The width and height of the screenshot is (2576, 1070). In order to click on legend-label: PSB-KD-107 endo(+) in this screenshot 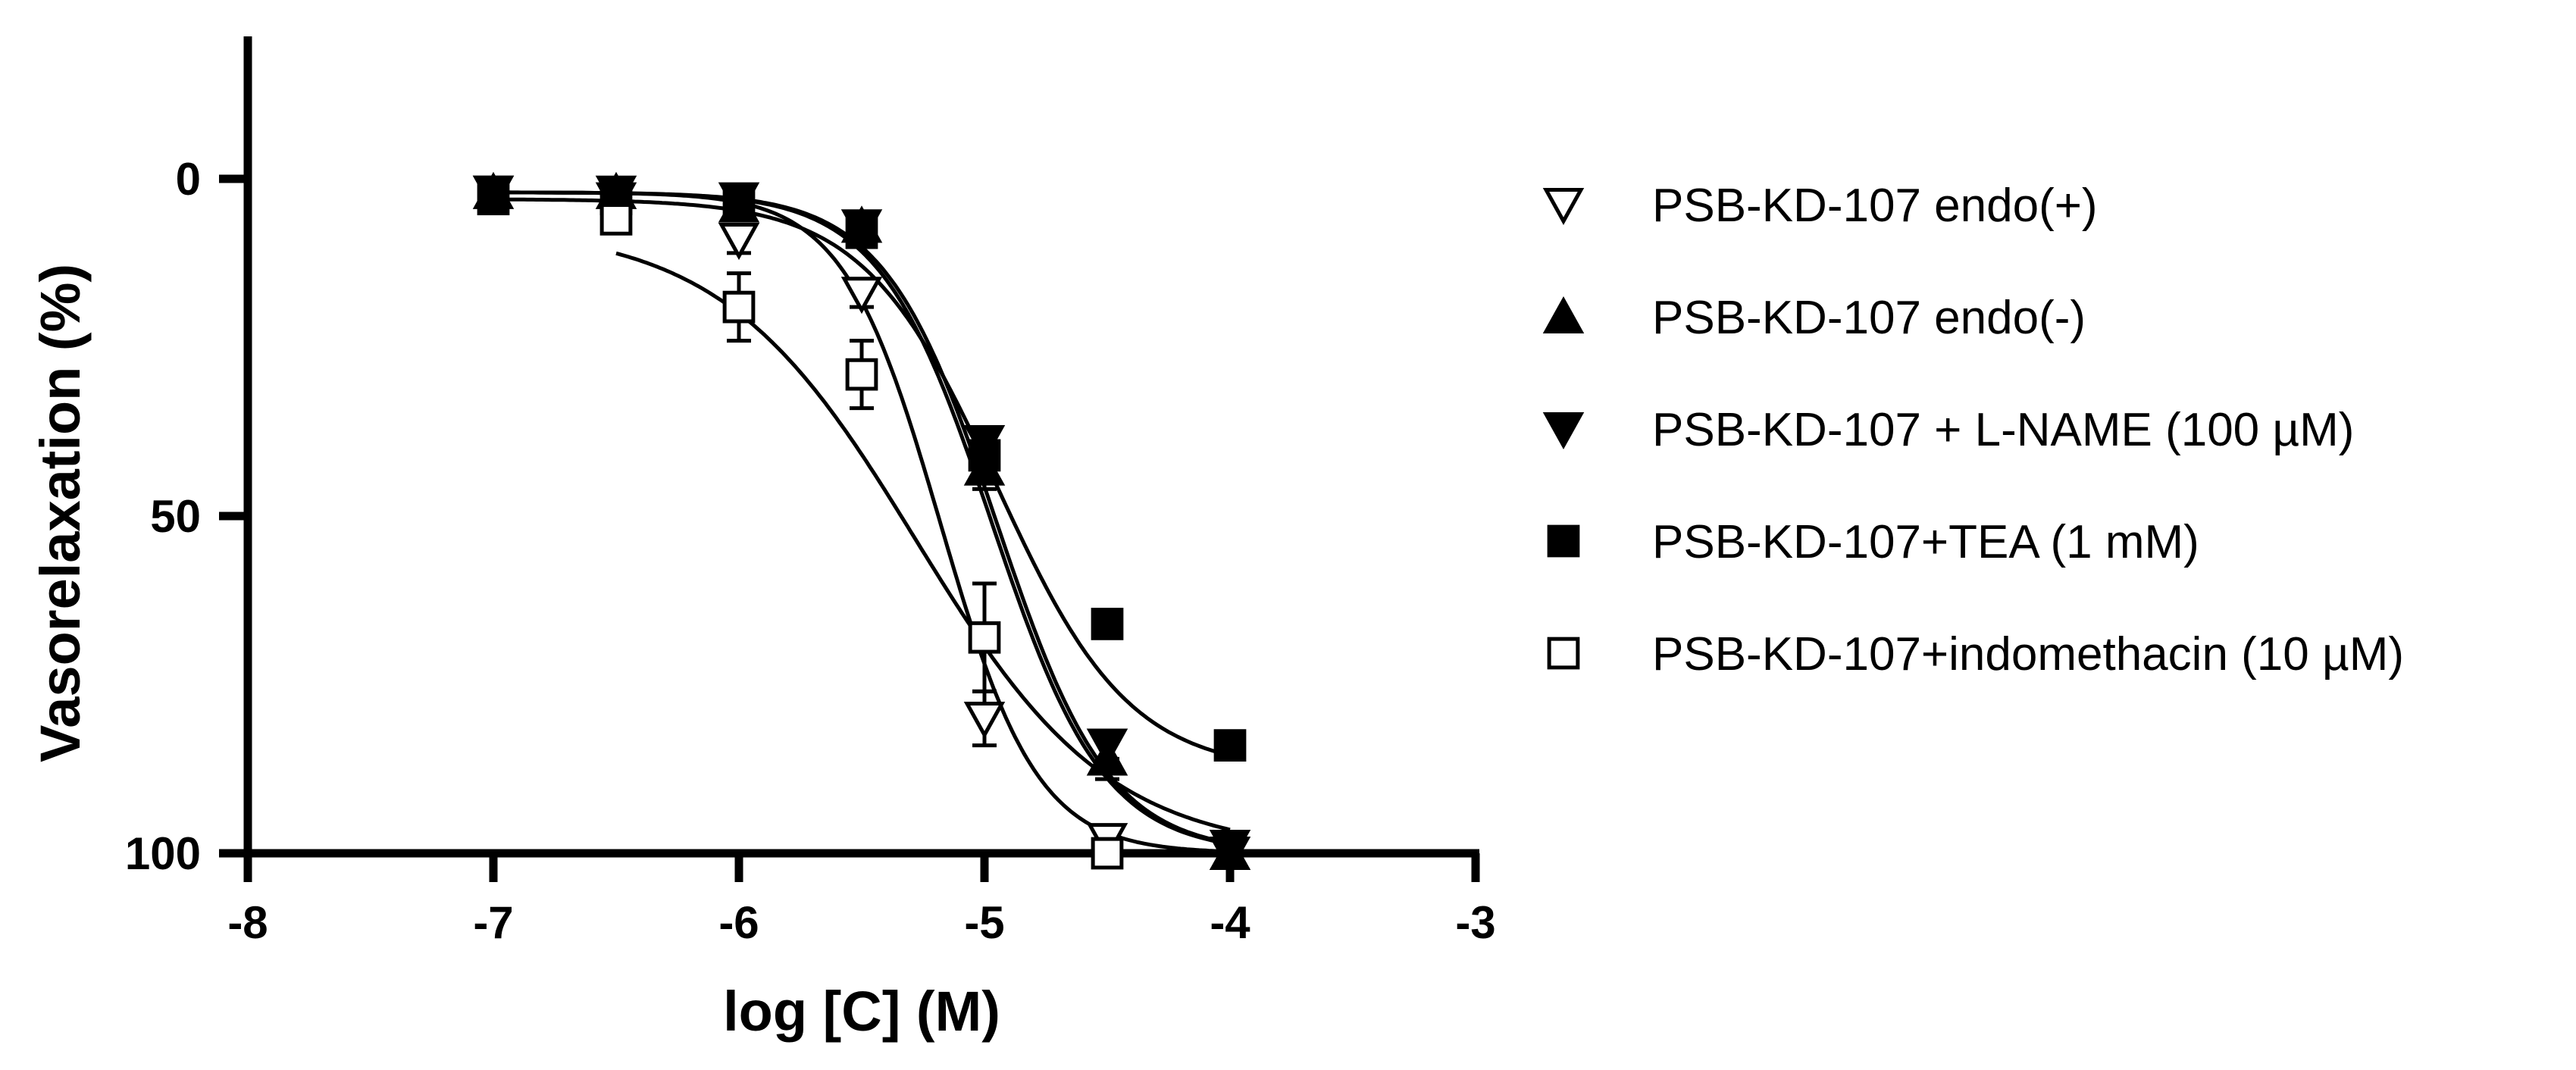, I will do `click(1875, 206)`.